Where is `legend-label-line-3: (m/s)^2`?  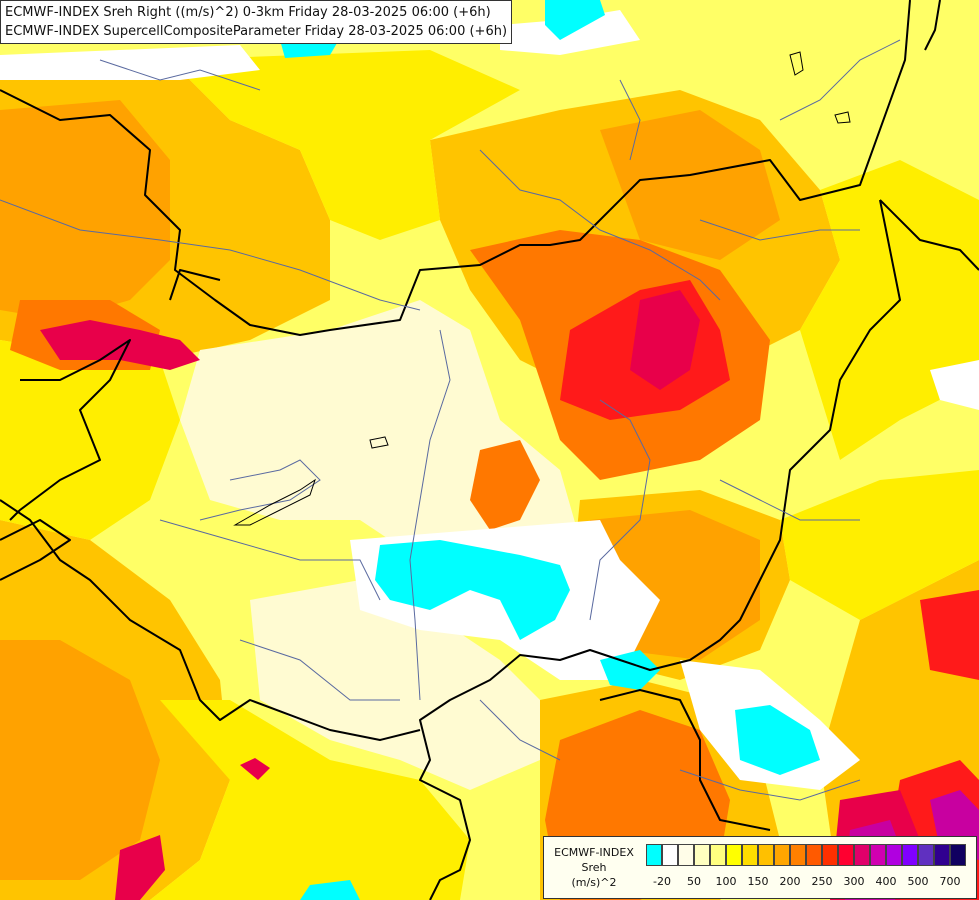
legend-label-line-3: (m/s)^2 is located at coordinates (594, 882).